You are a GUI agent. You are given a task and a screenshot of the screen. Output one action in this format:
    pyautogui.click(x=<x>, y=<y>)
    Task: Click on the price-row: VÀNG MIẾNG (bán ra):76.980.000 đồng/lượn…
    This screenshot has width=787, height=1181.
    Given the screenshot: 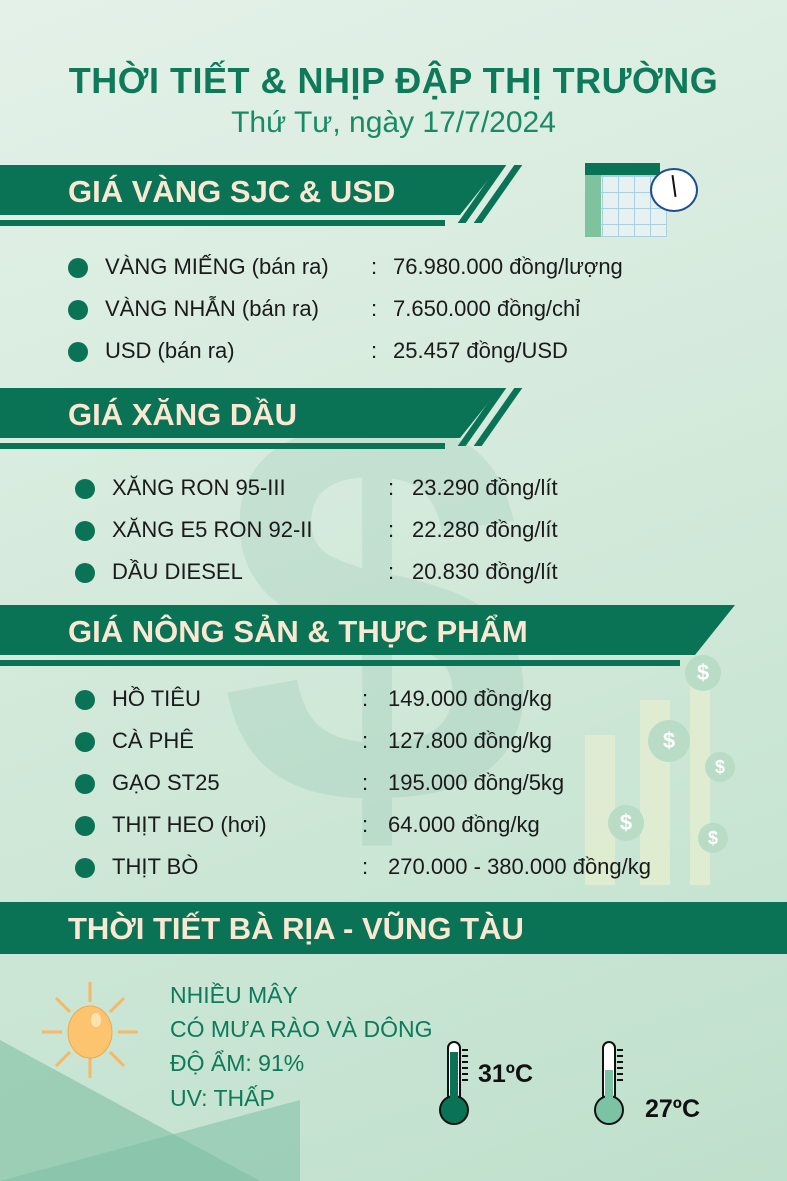 What is the action you would take?
    pyautogui.click(x=393, y=269)
    